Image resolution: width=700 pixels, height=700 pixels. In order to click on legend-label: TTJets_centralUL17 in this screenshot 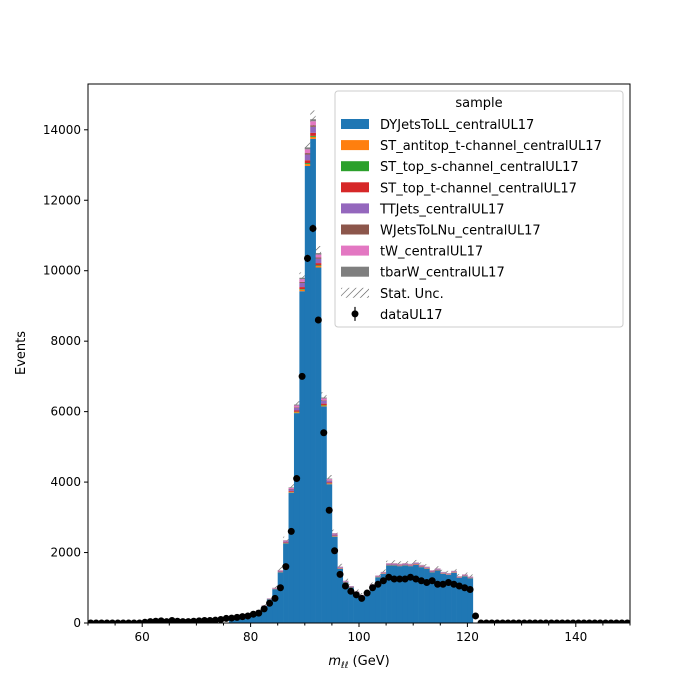, I will do `click(442, 209)`.